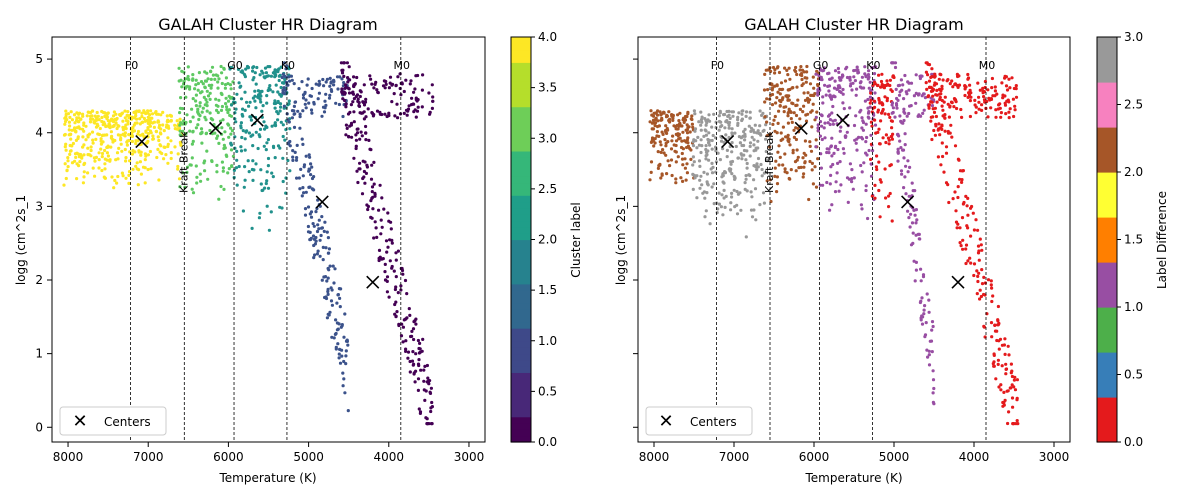 This screenshot has height=500, width=1200. What do you see at coordinates (853, 478) in the screenshot?
I see `right-x-axis-label: Temperature (K)` at bounding box center [853, 478].